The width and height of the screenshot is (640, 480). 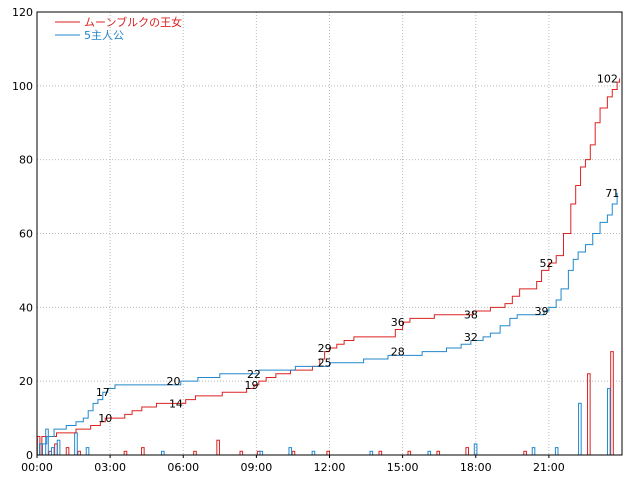 I want to click on x-tick-label: 06:00, so click(x=183, y=467).